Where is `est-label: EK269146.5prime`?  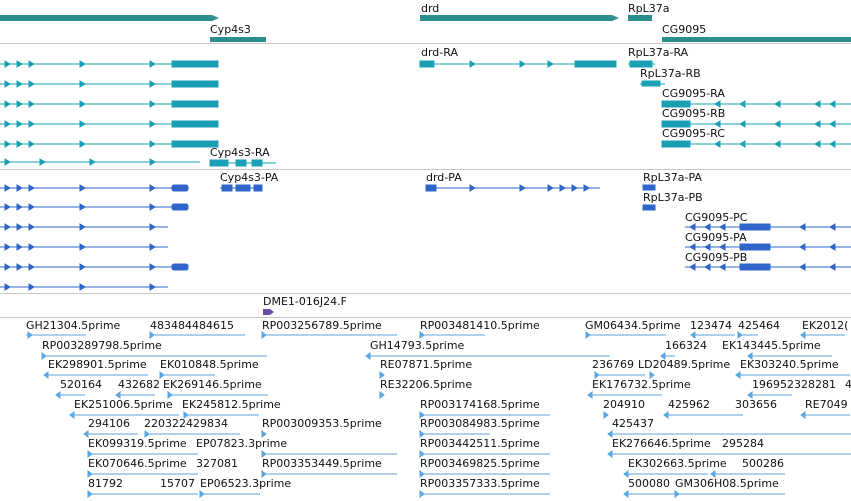 est-label: EK269146.5prime is located at coordinates (212, 384).